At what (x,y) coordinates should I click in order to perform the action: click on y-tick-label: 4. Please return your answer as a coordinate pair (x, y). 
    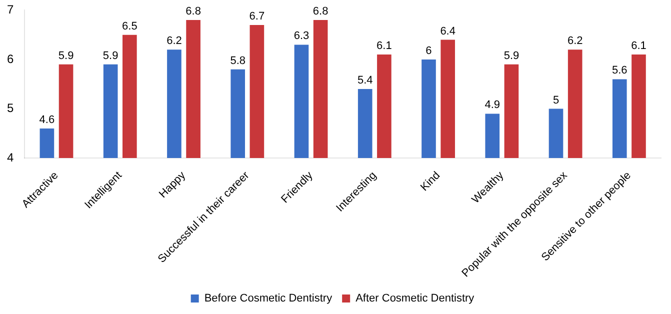
    Looking at the image, I should click on (10, 157).